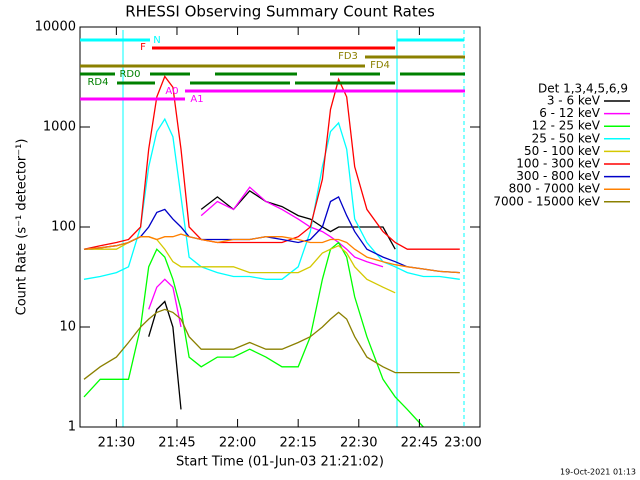  Describe the element at coordinates (358, 443) in the screenshot. I see `x-tick-label: 22:30` at that location.